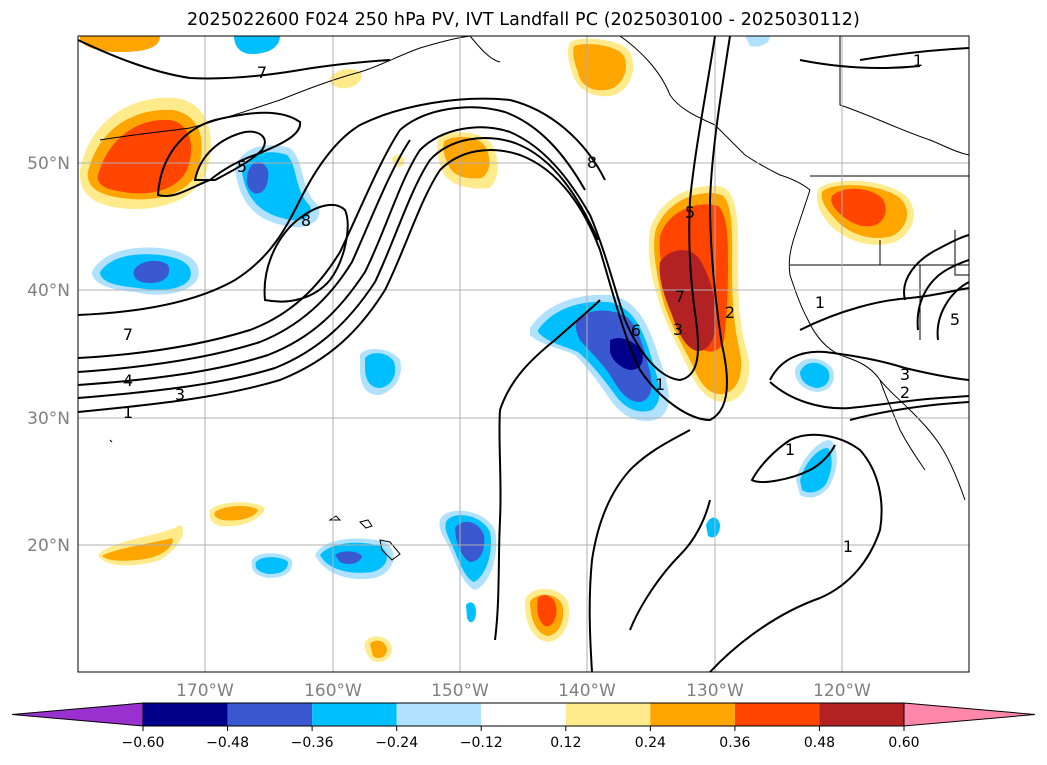 This screenshot has width=1047, height=765. Describe the element at coordinates (48, 419) in the screenshot. I see `lat-tick-label: 30°N` at that location.